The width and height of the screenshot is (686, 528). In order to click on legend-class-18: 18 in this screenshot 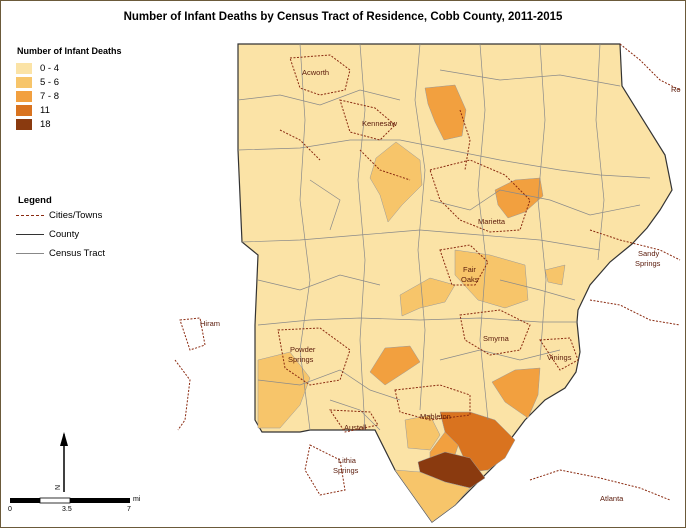, I will do `click(33, 124)`.